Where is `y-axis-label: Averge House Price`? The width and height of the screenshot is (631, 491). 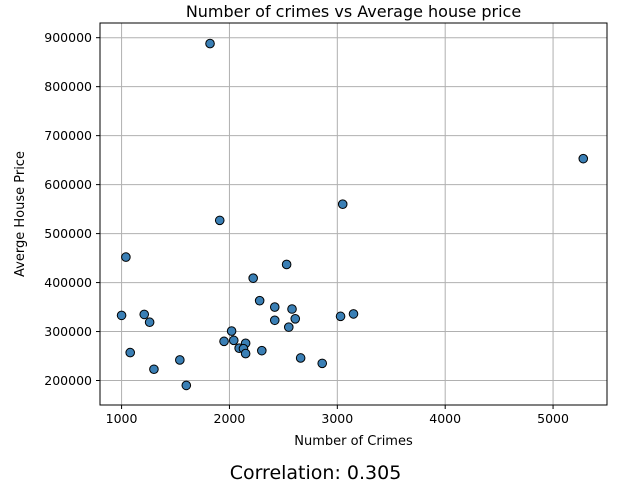
y-axis-label: Averge House Price is located at coordinates (20, 214).